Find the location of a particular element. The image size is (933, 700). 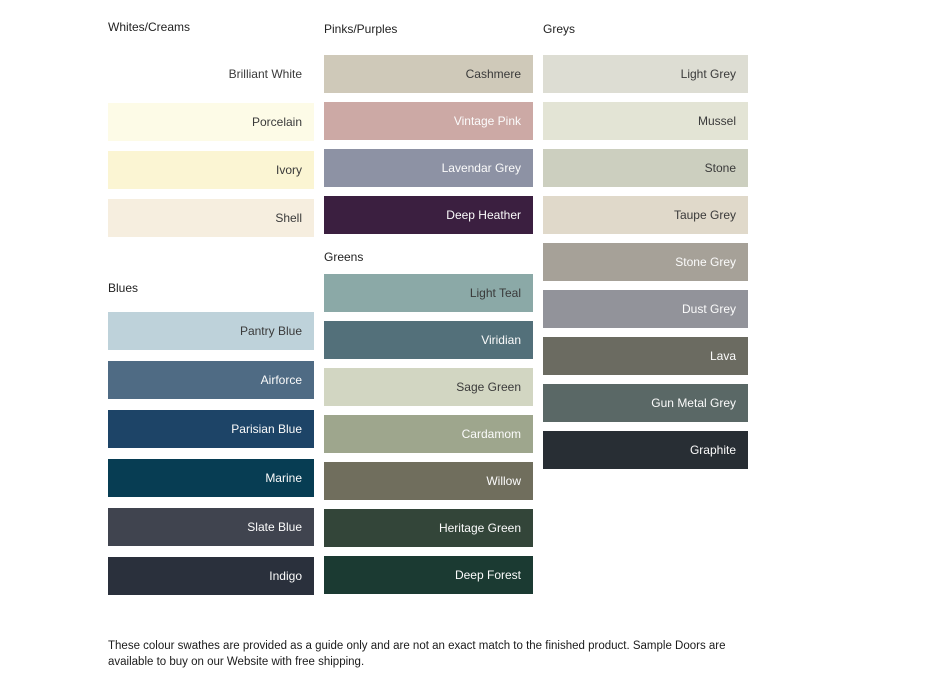

color-swatch: Cardamom is located at coordinates (428, 434).